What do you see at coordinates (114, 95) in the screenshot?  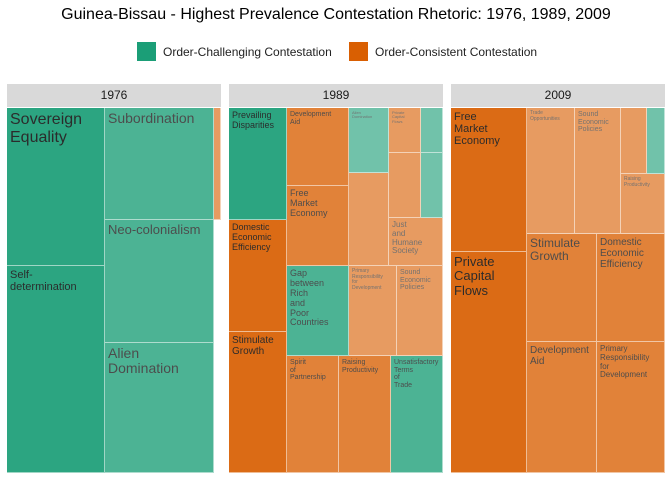 I see `facet-strip-1976: 1976` at bounding box center [114, 95].